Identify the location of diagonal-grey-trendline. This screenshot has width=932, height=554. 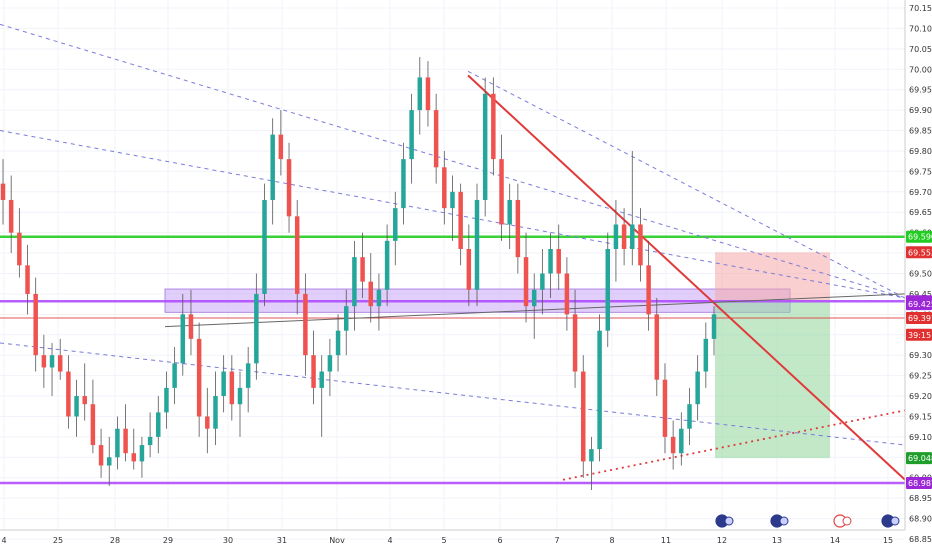
(535, 310).